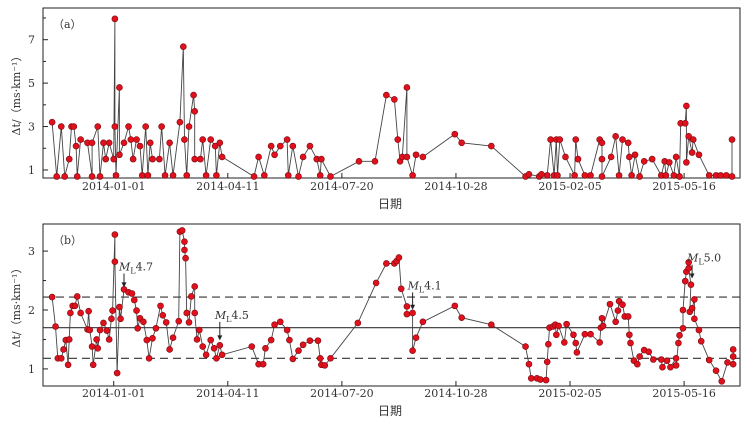  What do you see at coordinates (31, 170) in the screenshot?
I see `y-tick-label: 1` at bounding box center [31, 170].